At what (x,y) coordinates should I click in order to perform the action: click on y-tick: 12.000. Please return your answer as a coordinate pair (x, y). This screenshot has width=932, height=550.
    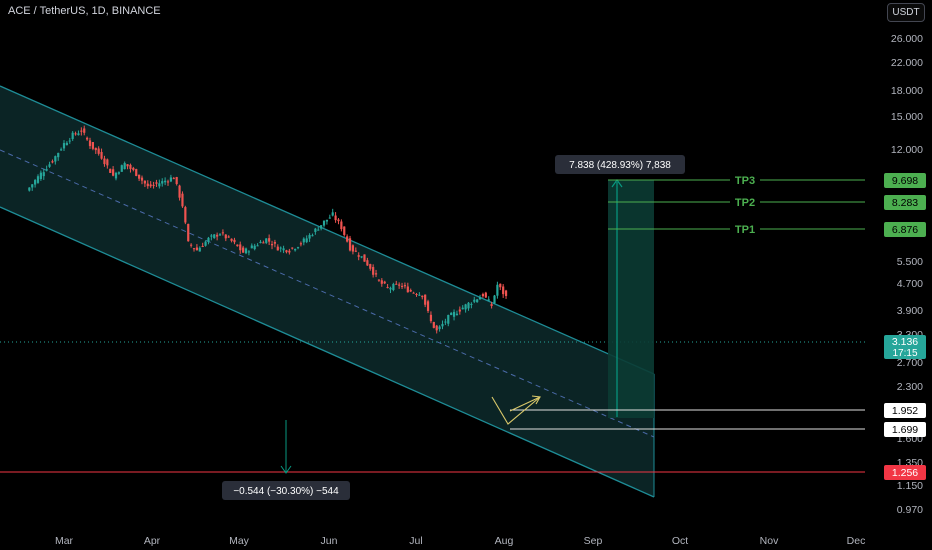
    Looking at the image, I should click on (907, 150).